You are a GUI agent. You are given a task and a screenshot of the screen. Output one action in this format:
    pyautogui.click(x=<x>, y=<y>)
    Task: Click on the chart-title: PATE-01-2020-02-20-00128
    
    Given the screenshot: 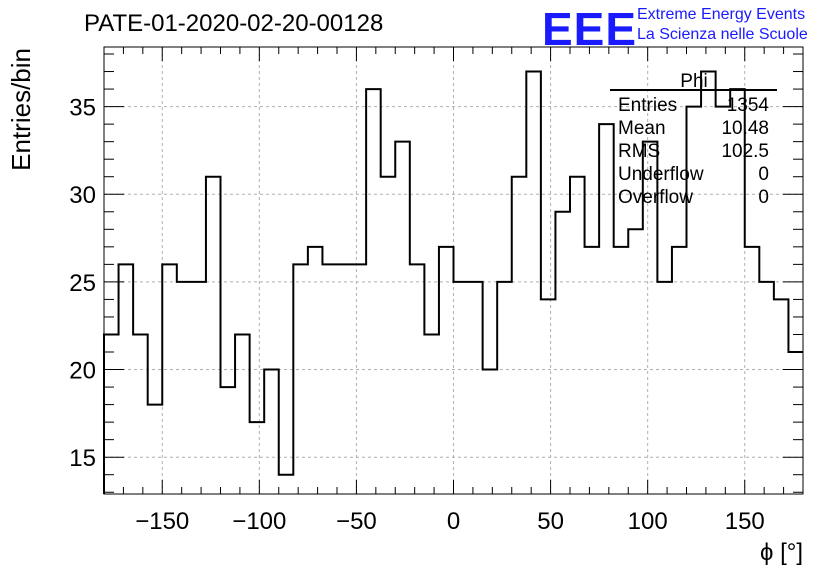 What is the action you would take?
    pyautogui.click(x=234, y=23)
    